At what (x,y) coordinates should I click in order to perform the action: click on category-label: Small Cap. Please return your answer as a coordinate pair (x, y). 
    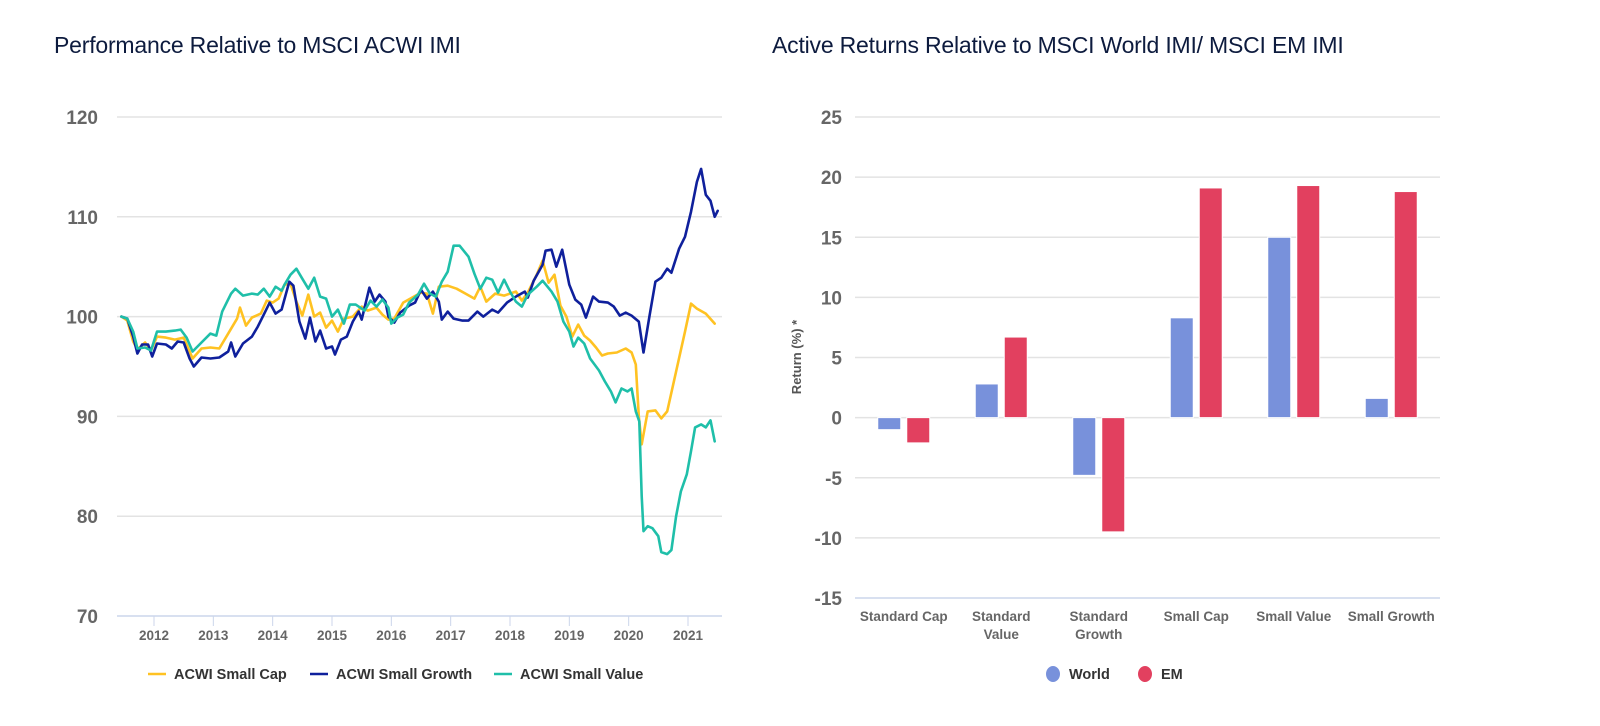
    Looking at the image, I should click on (1196, 616).